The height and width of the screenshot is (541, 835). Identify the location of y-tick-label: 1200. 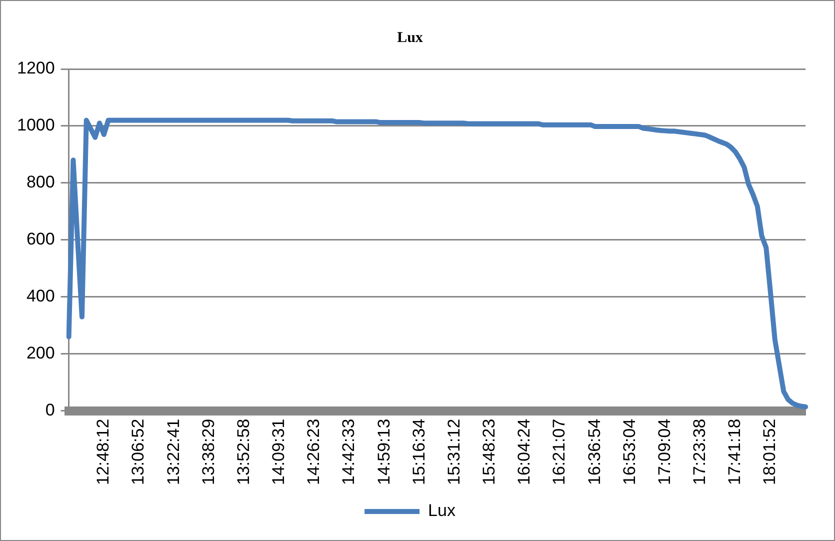
(35, 68).